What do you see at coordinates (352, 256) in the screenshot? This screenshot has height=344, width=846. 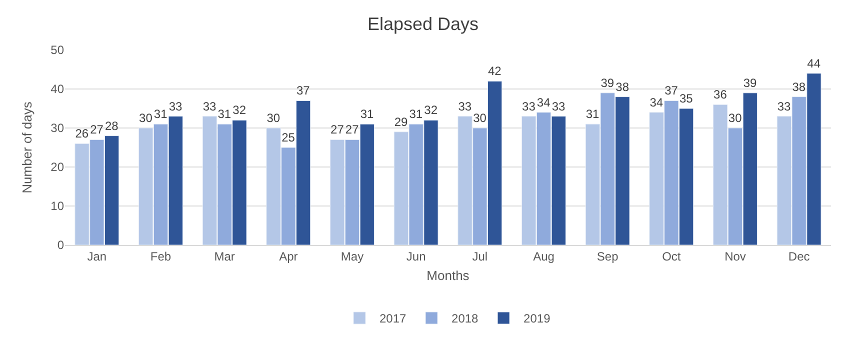 I see `x-tick-label: May` at bounding box center [352, 256].